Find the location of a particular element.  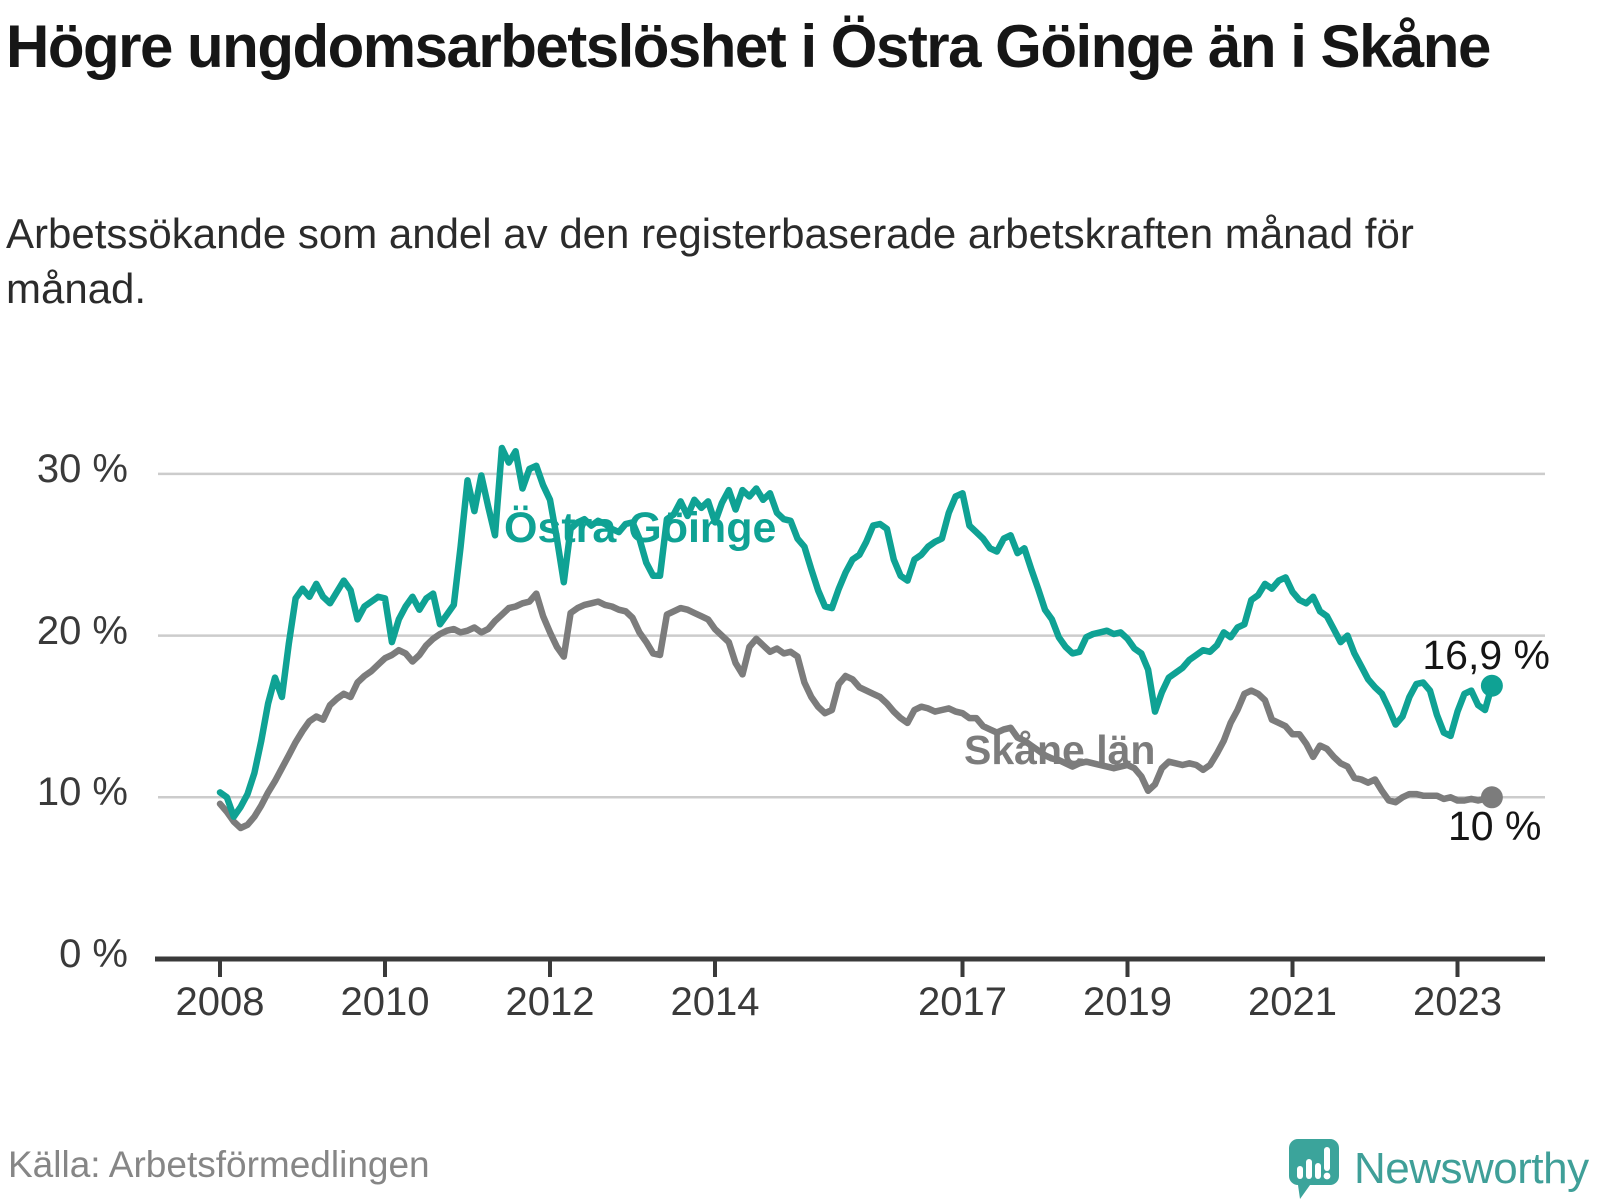

x-axis-label-2010: 2010 is located at coordinates (385, 1002).